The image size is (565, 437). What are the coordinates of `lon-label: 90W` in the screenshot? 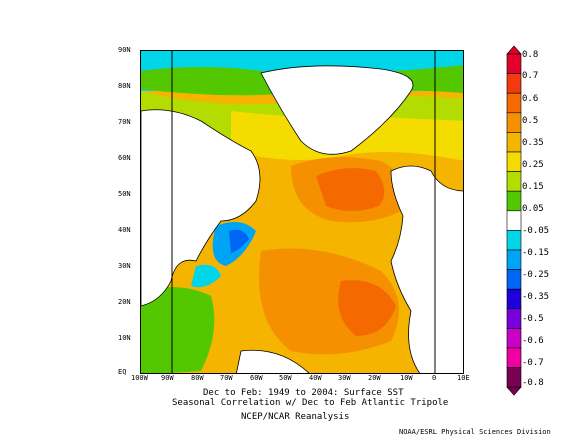 It's located at (167, 378).